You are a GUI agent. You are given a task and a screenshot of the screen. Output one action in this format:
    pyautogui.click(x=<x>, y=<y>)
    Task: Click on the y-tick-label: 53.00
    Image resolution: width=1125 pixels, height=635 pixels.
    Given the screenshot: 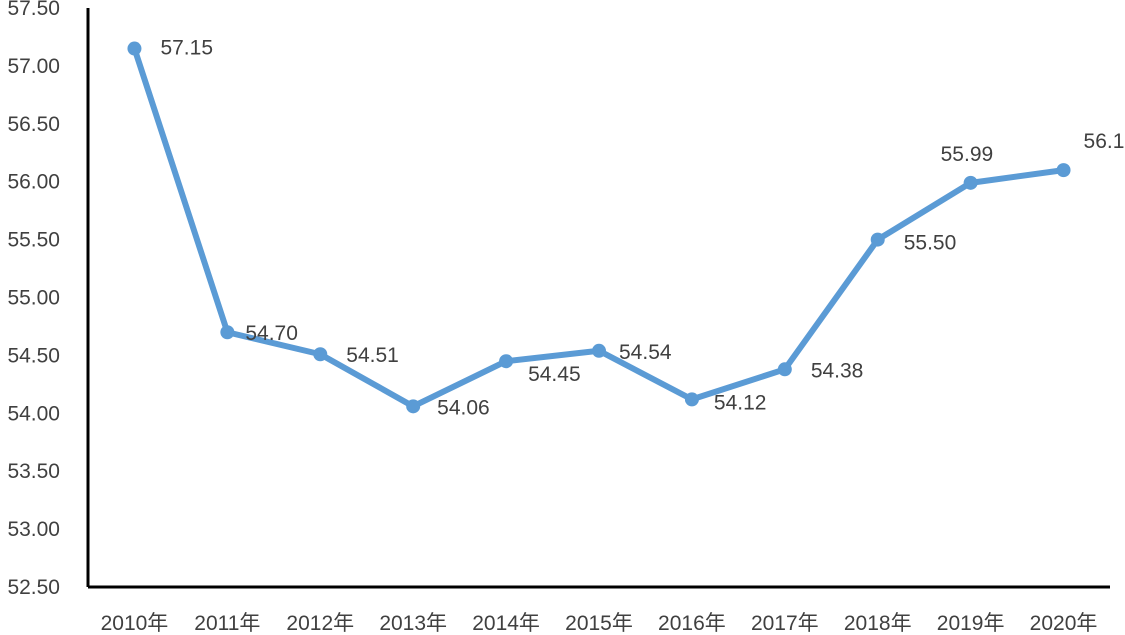 What is the action you would take?
    pyautogui.click(x=33, y=529)
    